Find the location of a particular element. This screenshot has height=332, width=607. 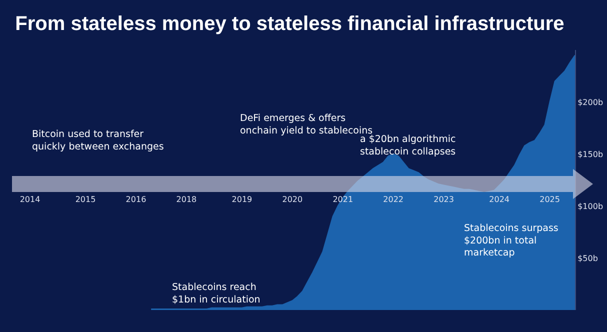

x-tick-label: 2023 is located at coordinates (444, 199).